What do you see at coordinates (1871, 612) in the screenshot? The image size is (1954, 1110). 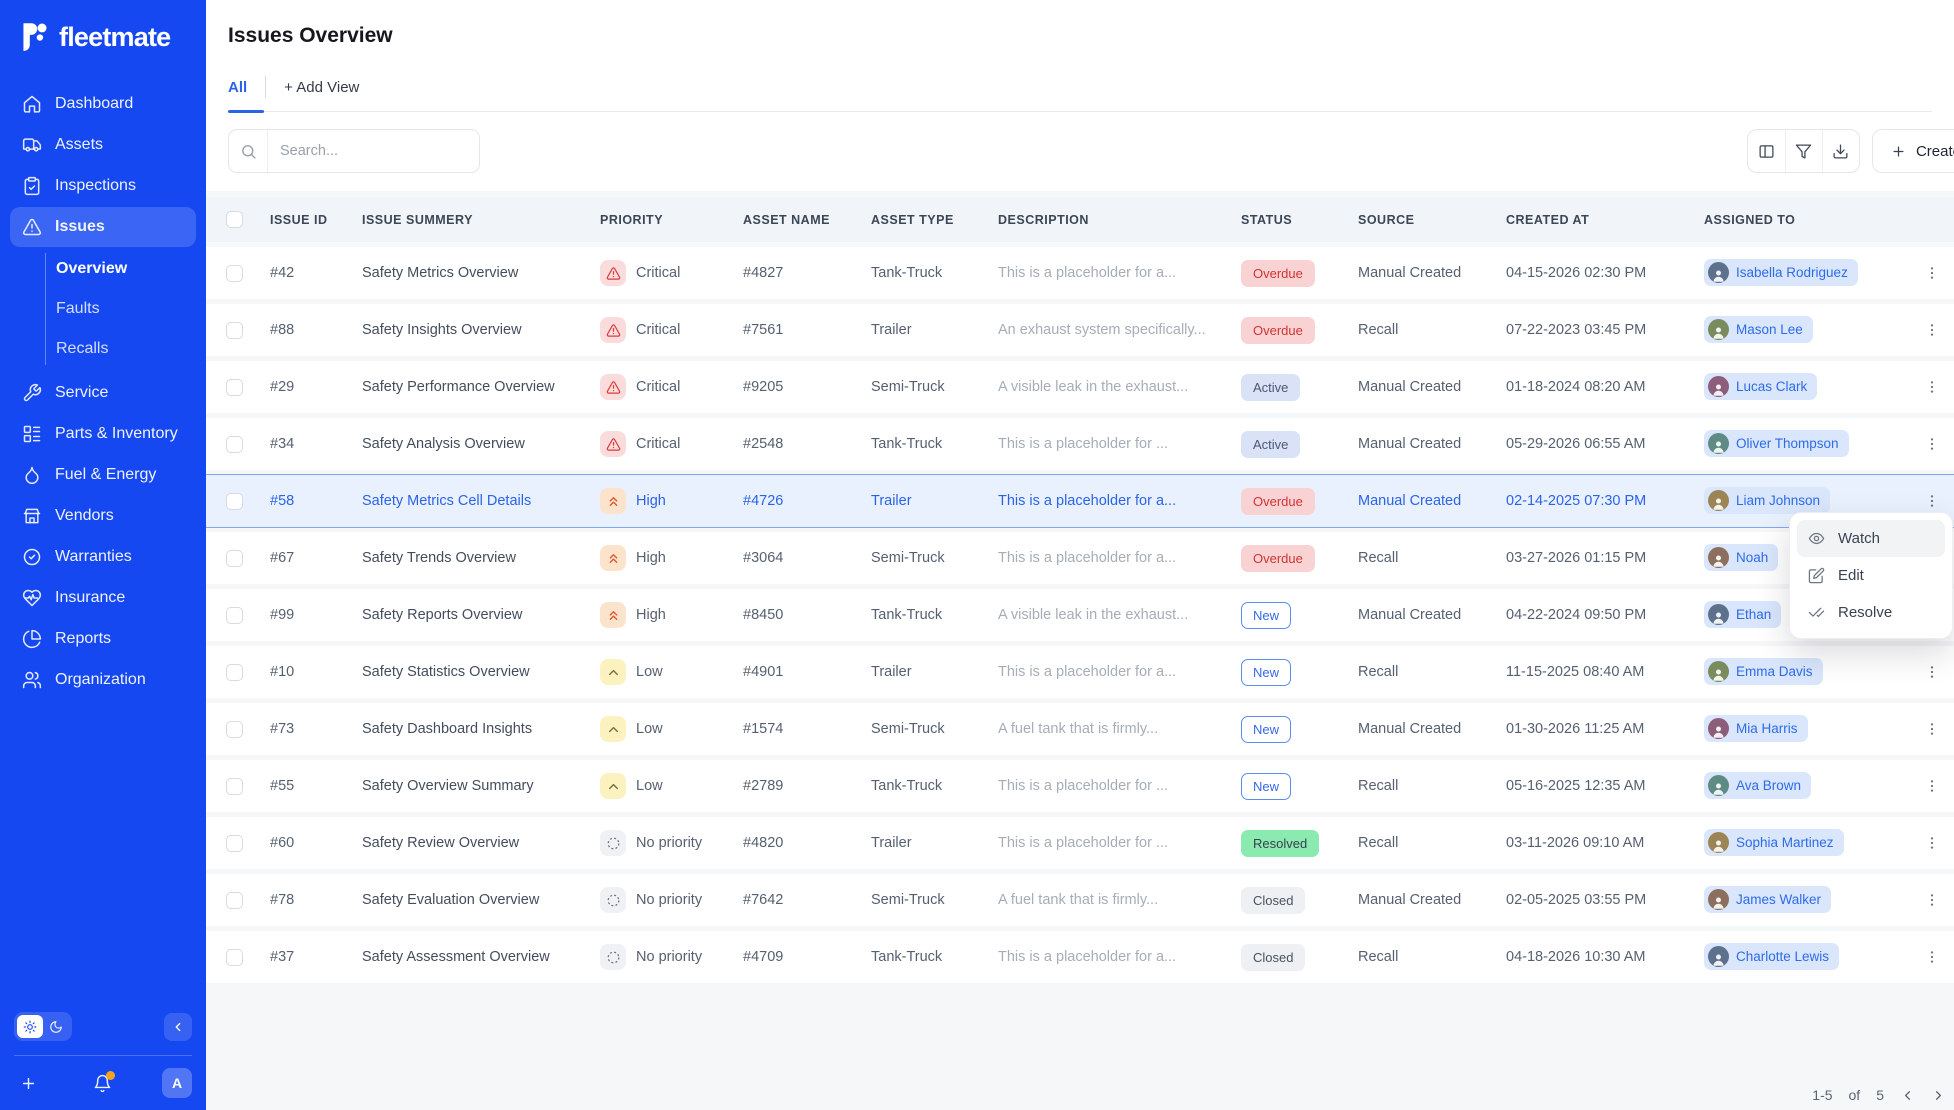 I see `menu-item-resolve: Resolve` at bounding box center [1871, 612].